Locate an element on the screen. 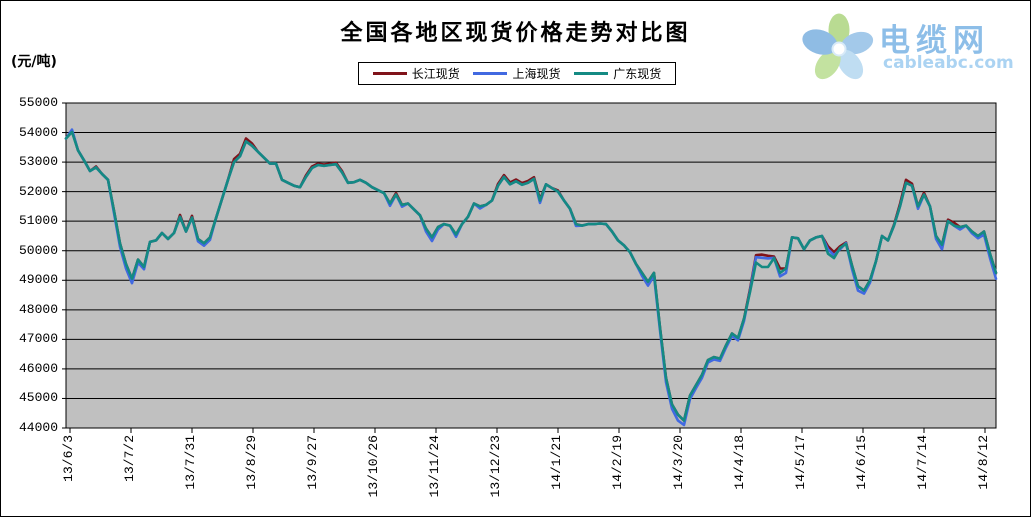 This screenshot has width=1031, height=517. logo-domain-text: cableabc.com is located at coordinates (948, 63).